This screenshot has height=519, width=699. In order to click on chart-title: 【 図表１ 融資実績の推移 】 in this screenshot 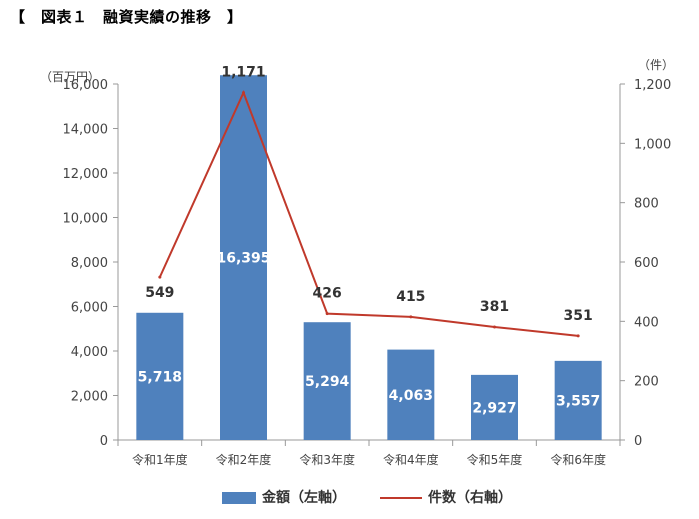, I will do `click(126, 17)`.